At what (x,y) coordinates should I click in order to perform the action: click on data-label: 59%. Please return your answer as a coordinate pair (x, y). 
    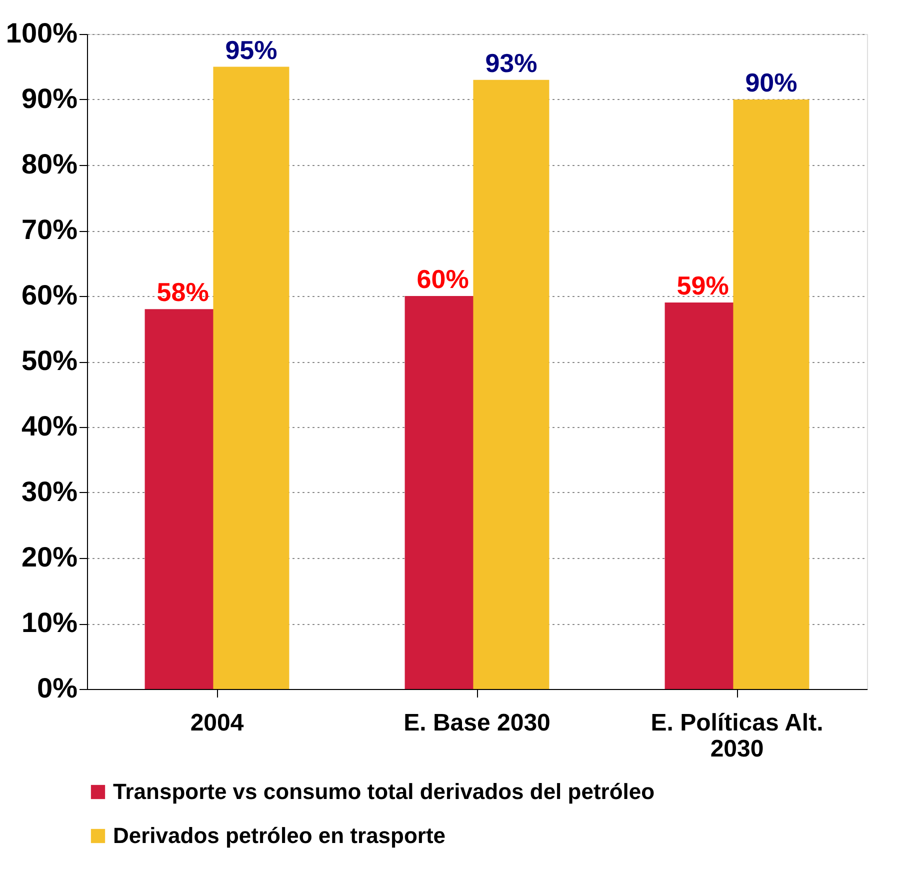
    Looking at the image, I should click on (702, 285).